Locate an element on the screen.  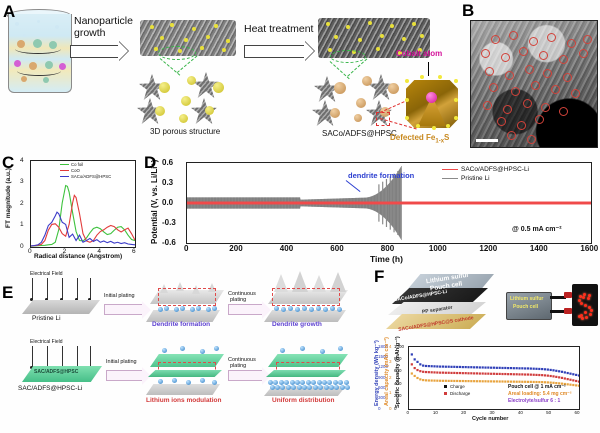
chart-d-xlabel: Time (h) is located at coordinates (386, 259).